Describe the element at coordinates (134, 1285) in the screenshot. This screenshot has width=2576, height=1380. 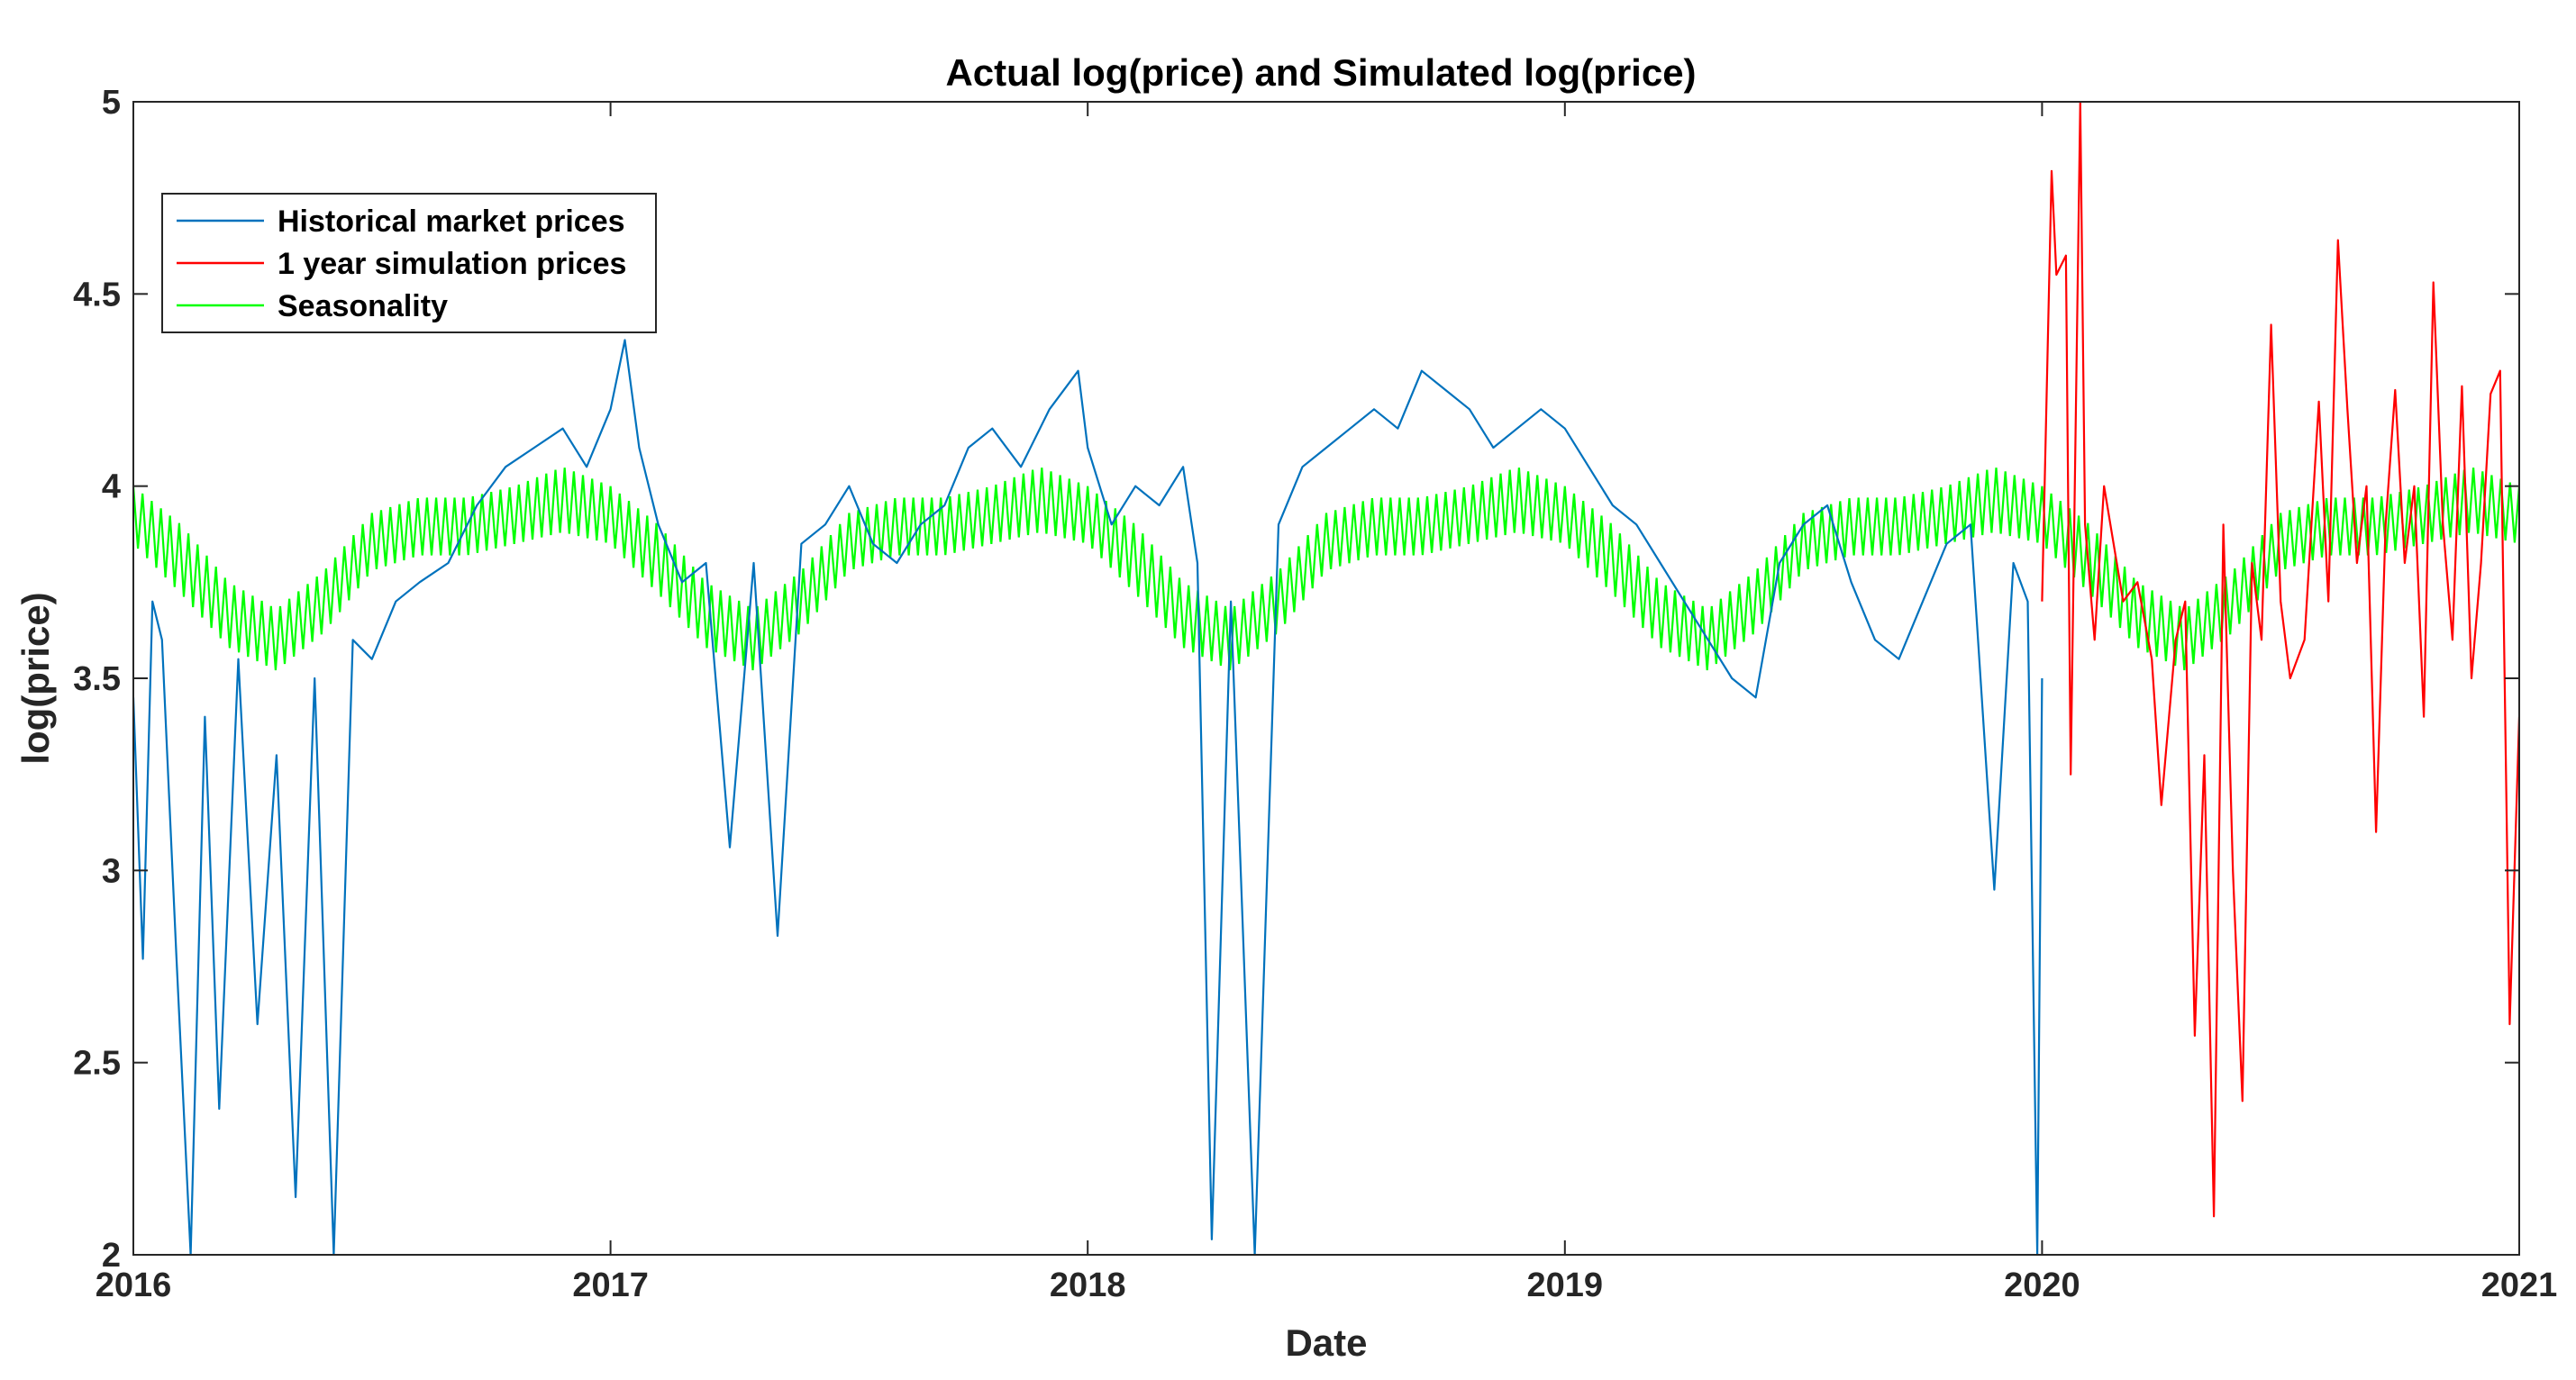
I see `x-tick-label: 2016` at that location.